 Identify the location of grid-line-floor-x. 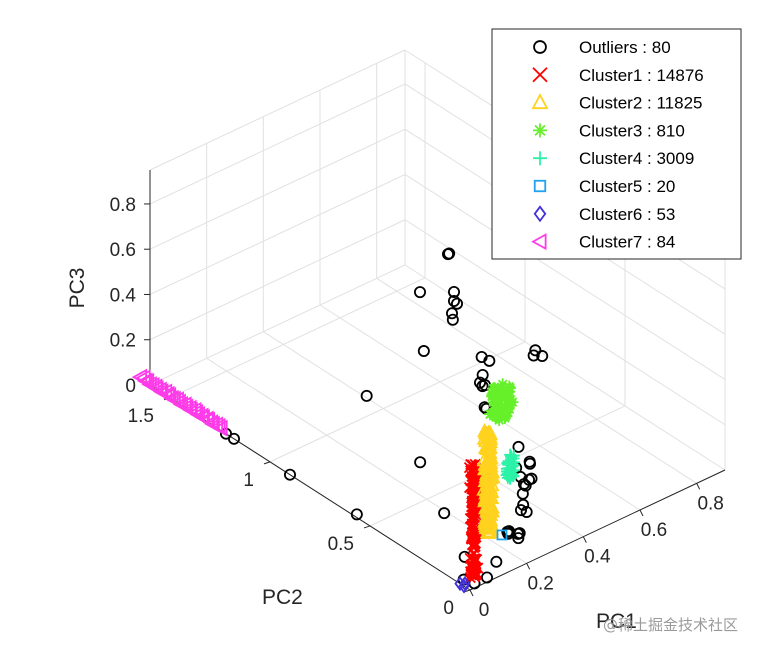
(536, 380).